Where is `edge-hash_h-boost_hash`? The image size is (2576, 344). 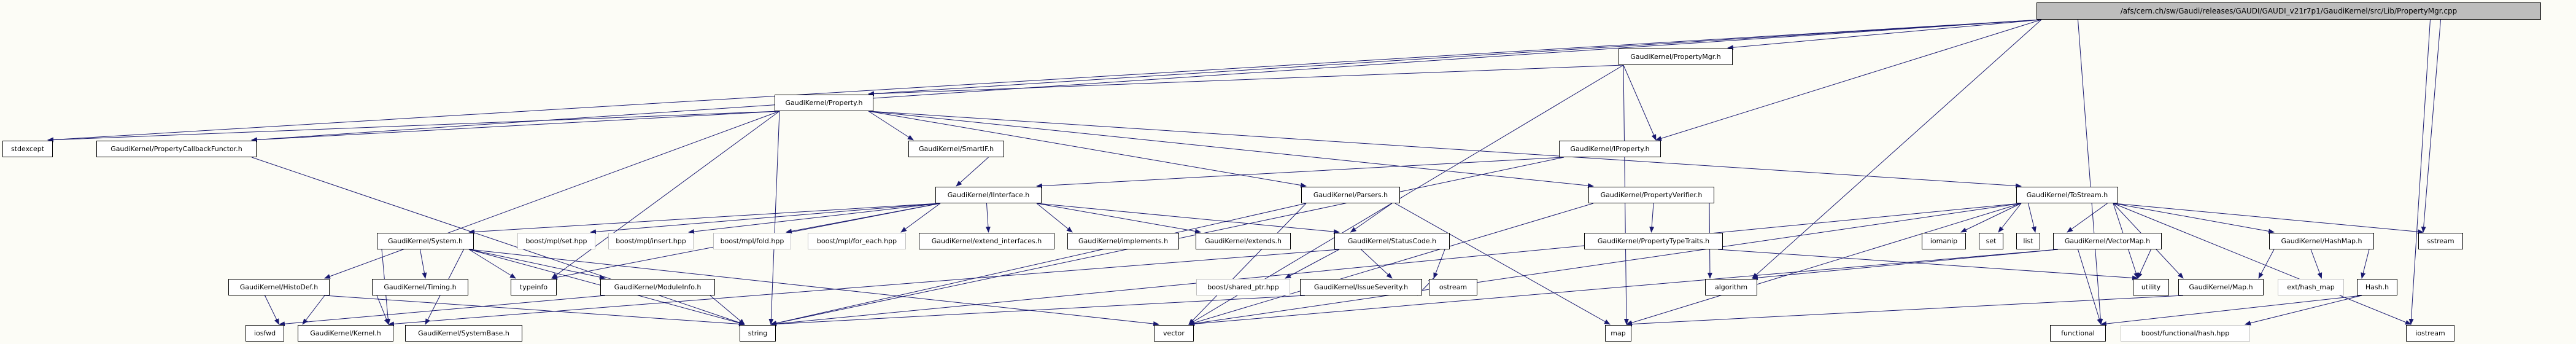
edge-hash_h-boost_hash is located at coordinates (2303, 310).